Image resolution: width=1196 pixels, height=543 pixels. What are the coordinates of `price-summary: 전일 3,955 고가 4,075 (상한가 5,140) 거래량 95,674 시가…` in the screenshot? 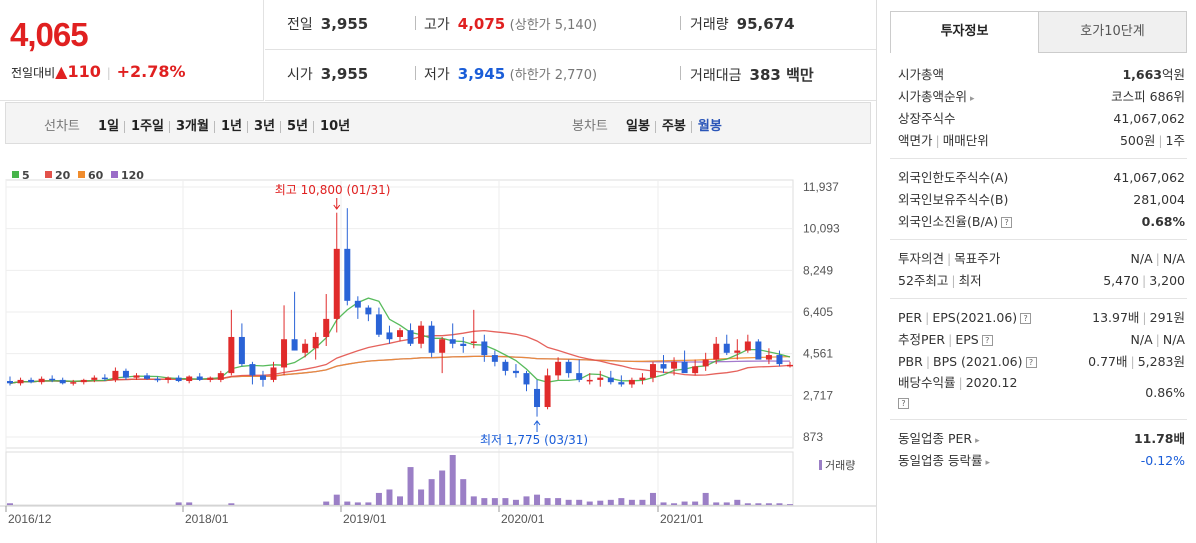 It's located at (570, 50).